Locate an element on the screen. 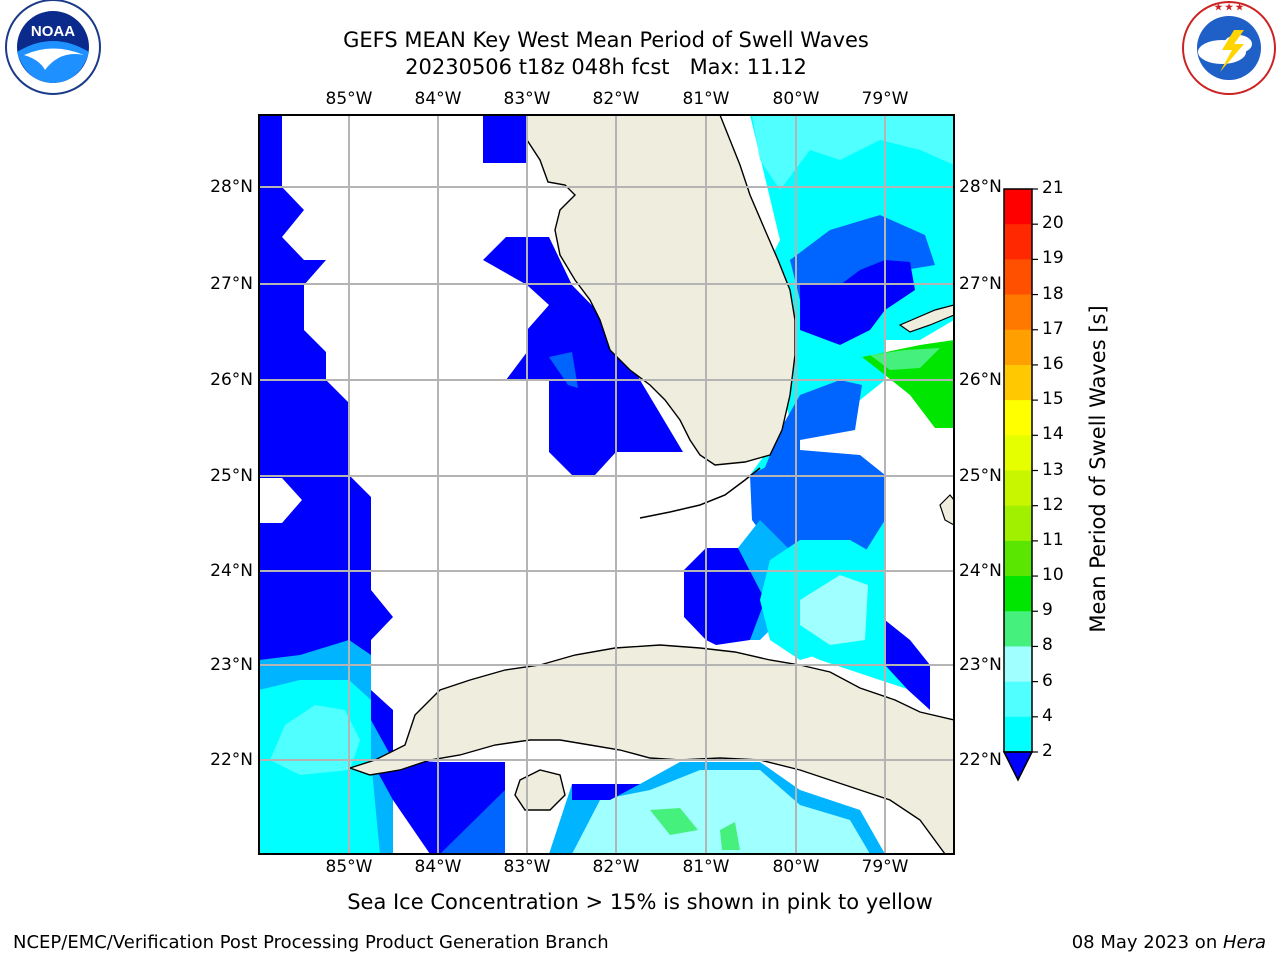 This screenshot has width=1280, height=960. swell-field-west is located at coordinates (326, 437).